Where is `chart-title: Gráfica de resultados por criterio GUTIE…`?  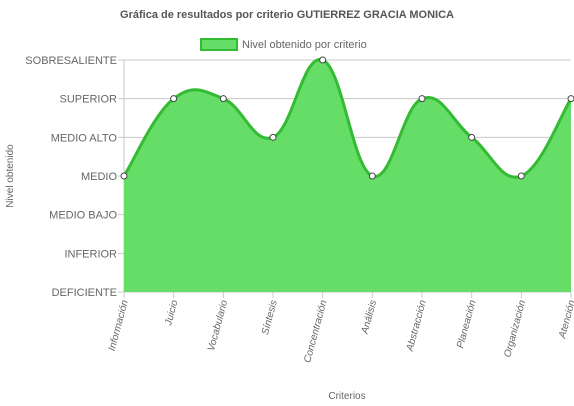
chart-title: Gráfica de resultados por criterio GUTIE… is located at coordinates (287, 15).